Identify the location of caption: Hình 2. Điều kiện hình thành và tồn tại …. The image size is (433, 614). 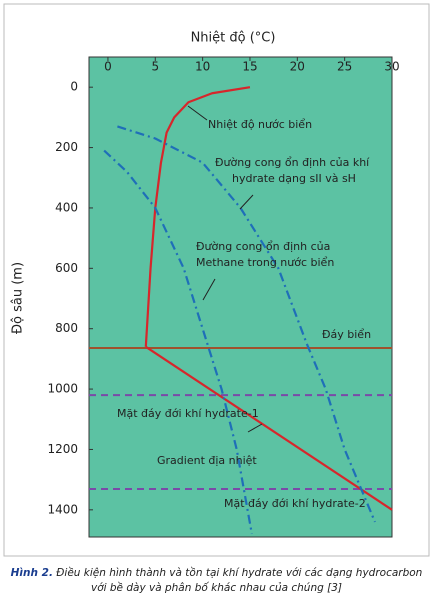
(216, 581).